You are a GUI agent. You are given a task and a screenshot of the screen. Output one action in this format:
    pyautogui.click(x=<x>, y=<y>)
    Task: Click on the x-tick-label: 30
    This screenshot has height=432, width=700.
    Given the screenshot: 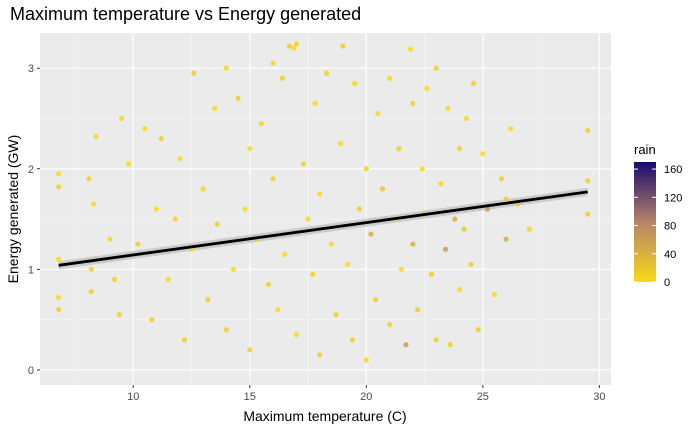 What is the action you would take?
    pyautogui.click(x=599, y=397)
    